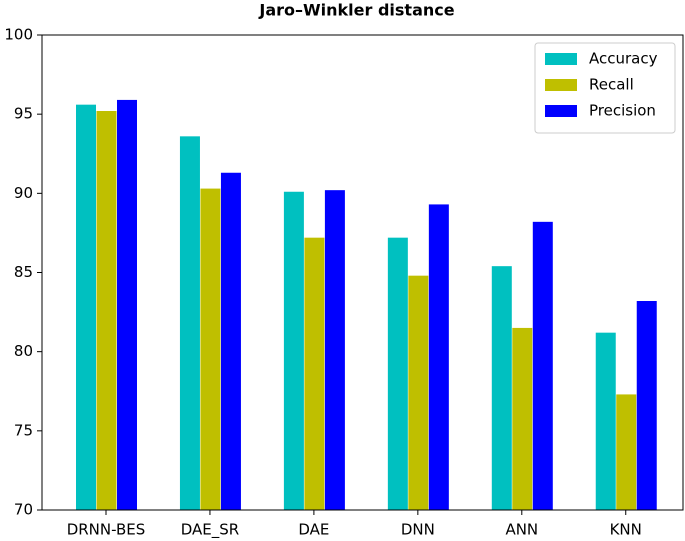 The image size is (685, 541). What do you see at coordinates (418, 530) in the screenshot?
I see `x-tick-label: DNN` at bounding box center [418, 530].